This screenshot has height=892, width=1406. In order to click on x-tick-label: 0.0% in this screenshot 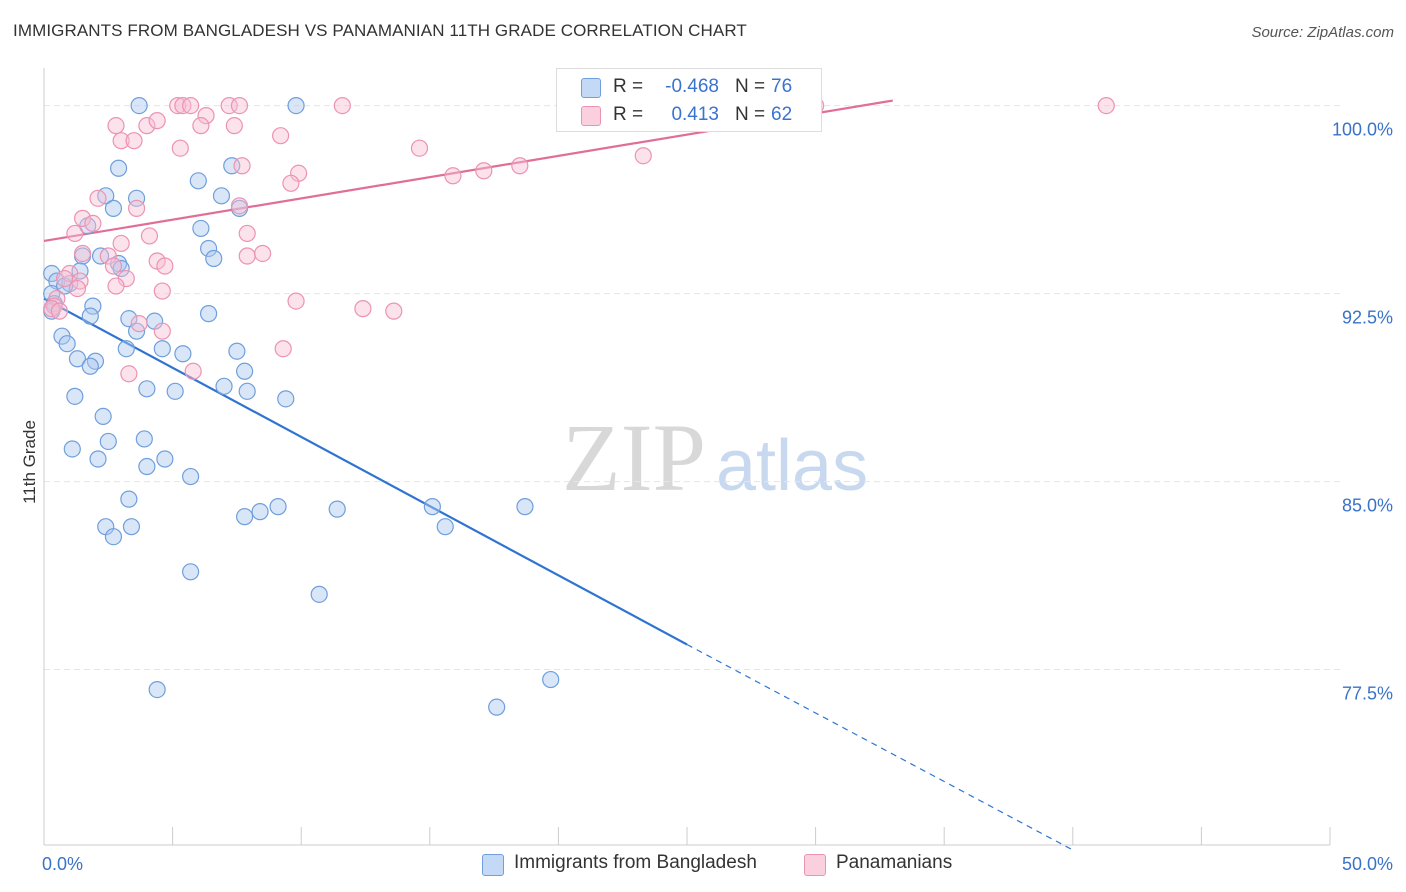, I will do `click(62, 864)`.